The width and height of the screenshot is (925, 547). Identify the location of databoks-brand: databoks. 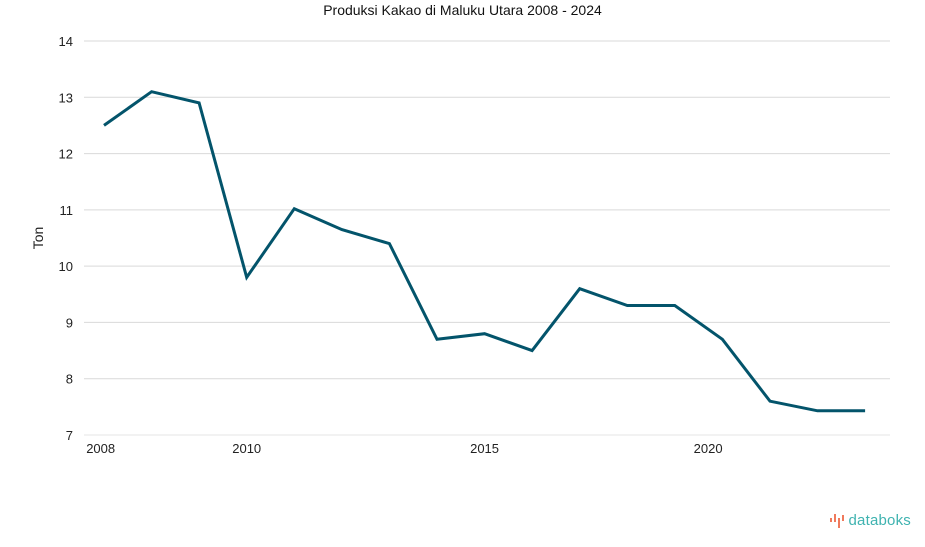
(870, 520).